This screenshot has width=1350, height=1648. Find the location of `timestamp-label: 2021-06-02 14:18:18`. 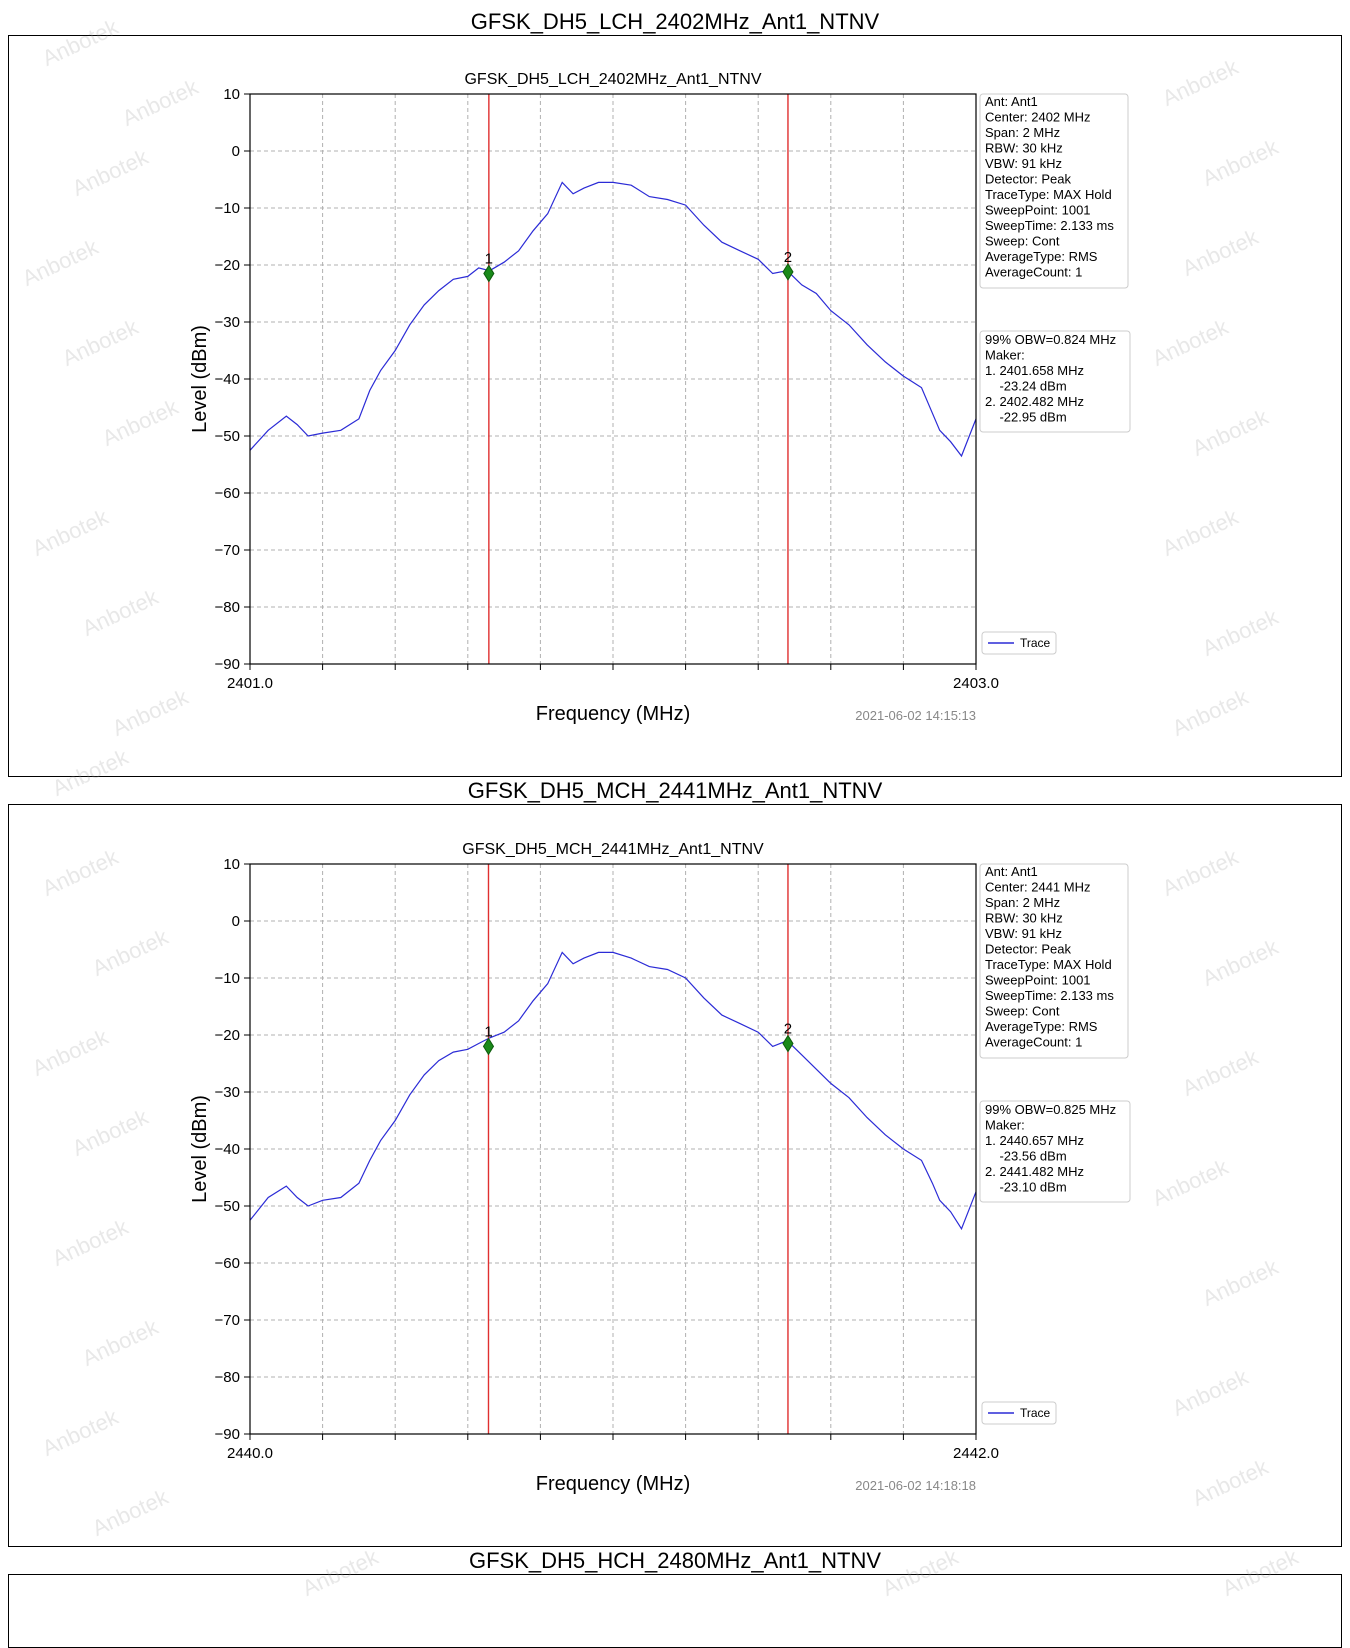

timestamp-label: 2021-06-02 14:18:18 is located at coordinates (915, 1485).